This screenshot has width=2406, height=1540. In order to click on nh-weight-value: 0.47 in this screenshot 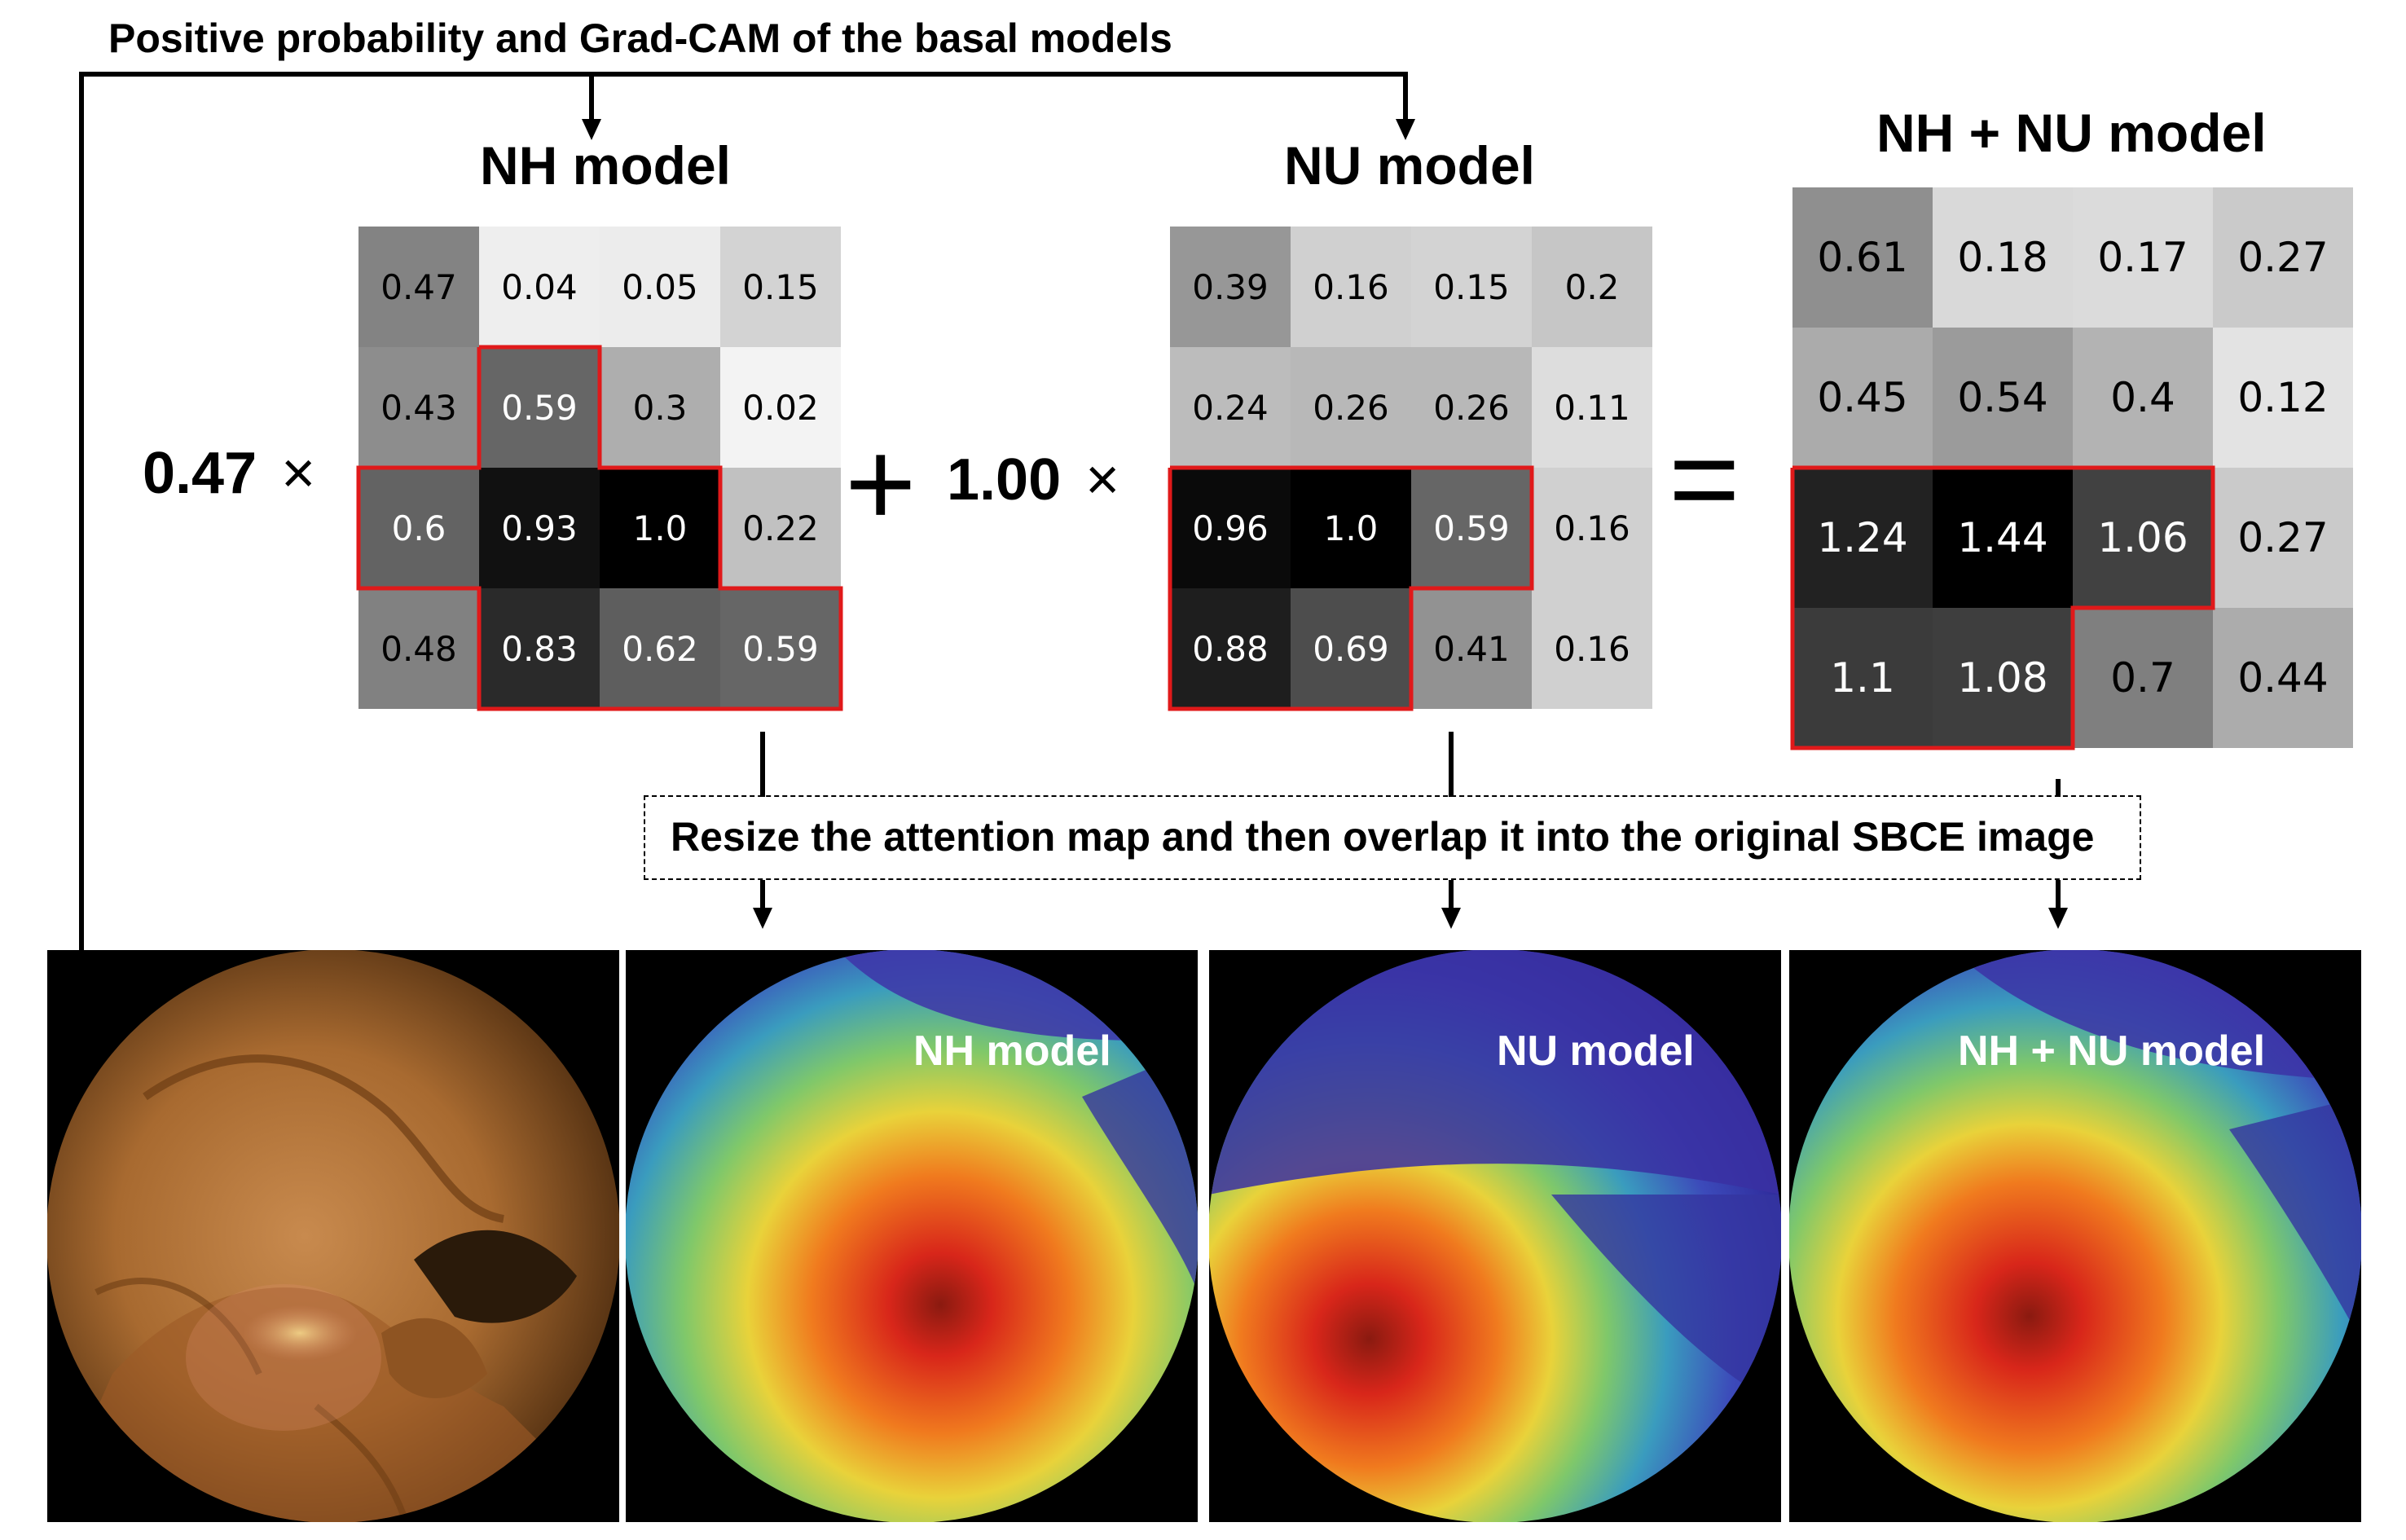, I will do `click(200, 473)`.